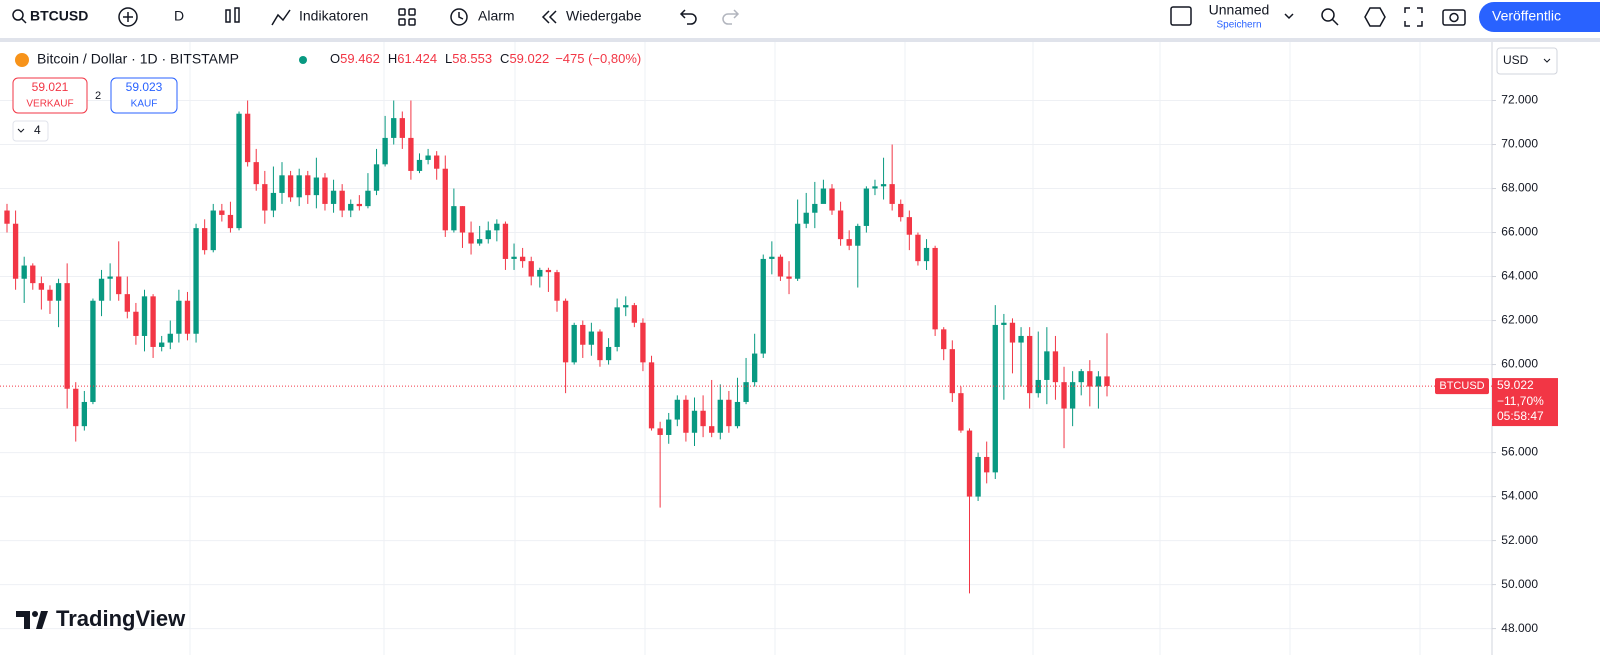 The height and width of the screenshot is (655, 1600). I want to click on alert-button: Alarm, so click(482, 17).